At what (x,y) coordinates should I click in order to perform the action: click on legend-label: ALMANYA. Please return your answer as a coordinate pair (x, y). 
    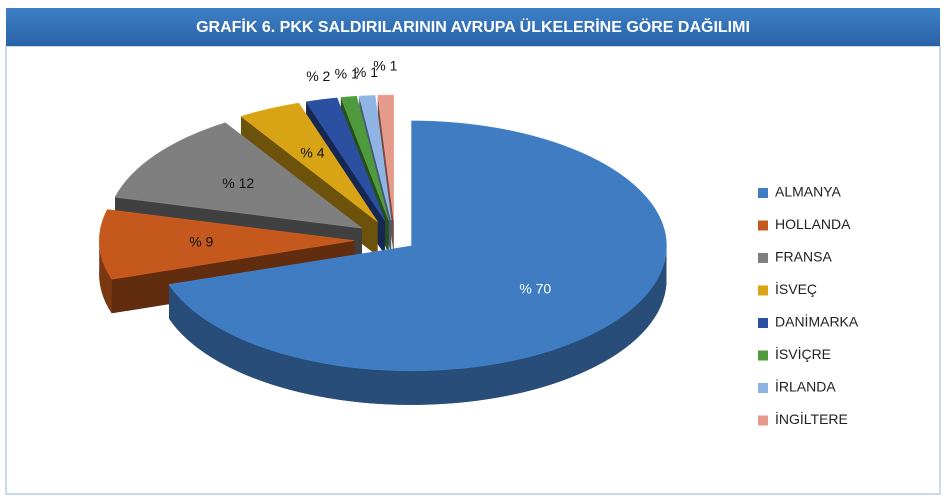
    Looking at the image, I should click on (808, 192).